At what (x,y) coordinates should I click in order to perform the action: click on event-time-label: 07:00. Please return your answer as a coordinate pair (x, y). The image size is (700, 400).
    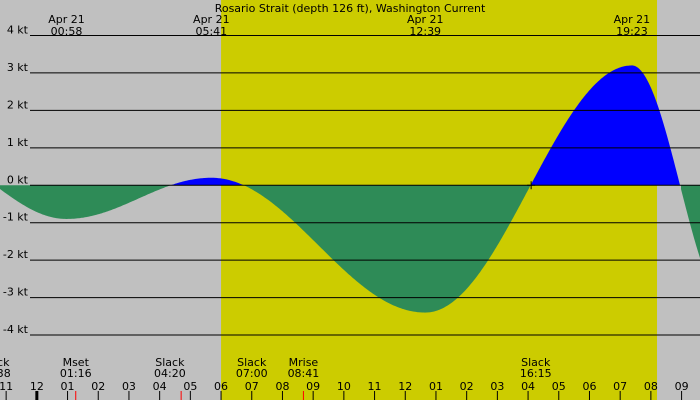
    Looking at the image, I should click on (252, 373).